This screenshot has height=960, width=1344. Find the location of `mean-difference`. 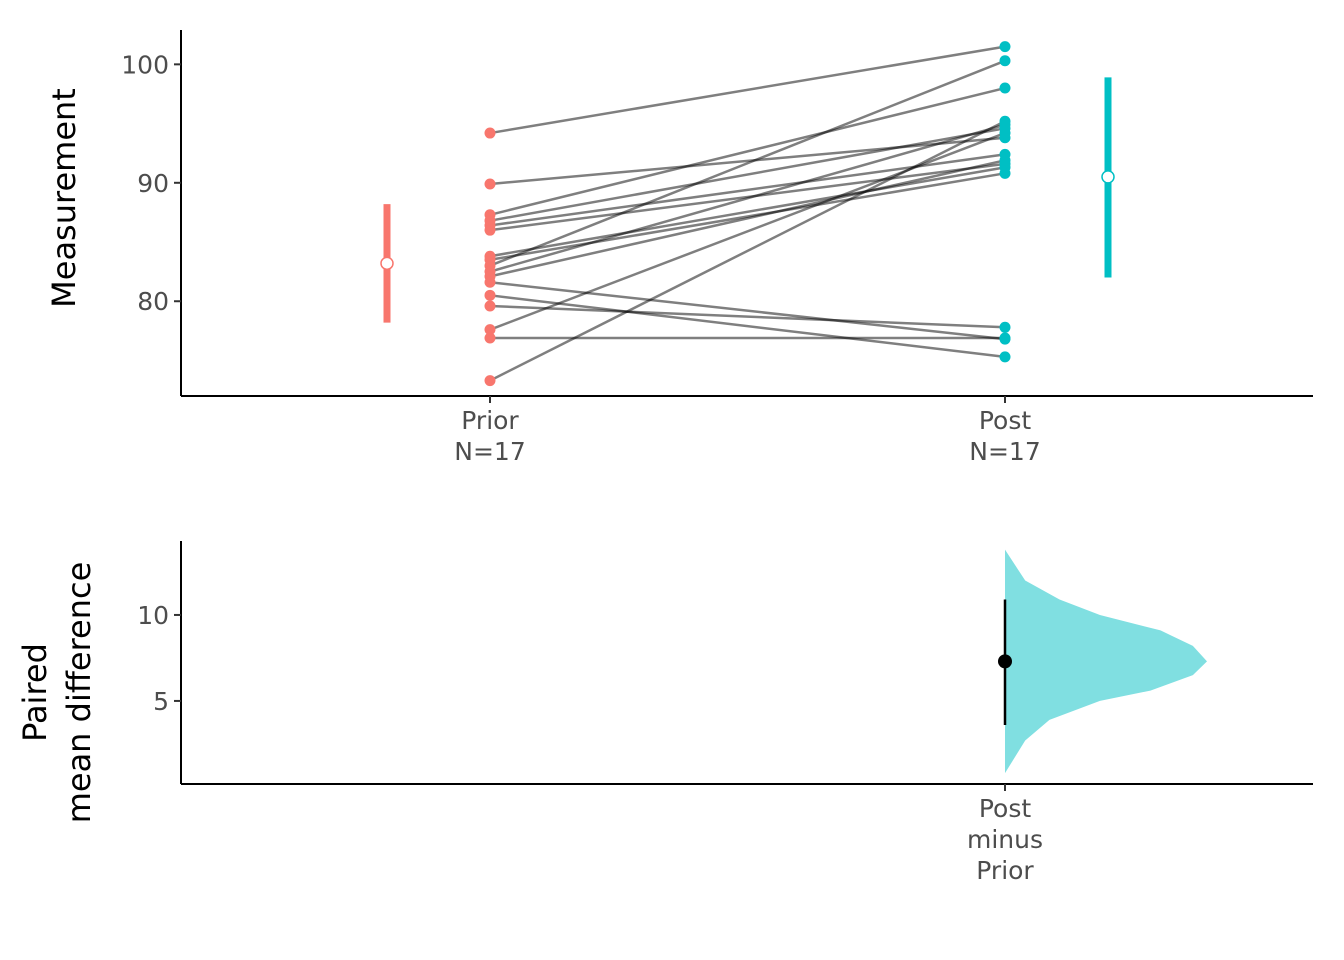

mean-difference is located at coordinates (1005, 661).